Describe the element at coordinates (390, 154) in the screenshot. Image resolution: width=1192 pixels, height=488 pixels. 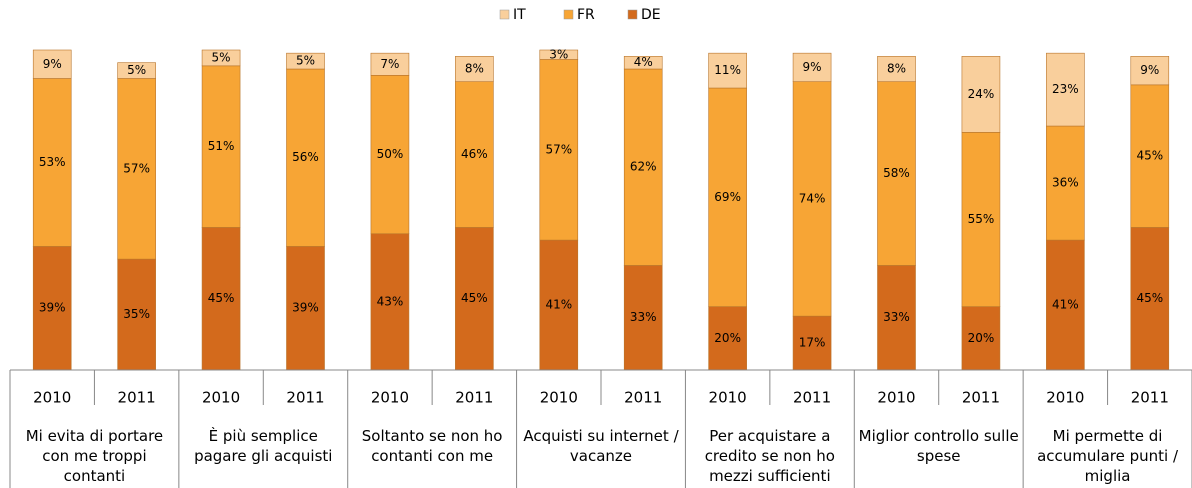
I see `data-label: 50%` at that location.